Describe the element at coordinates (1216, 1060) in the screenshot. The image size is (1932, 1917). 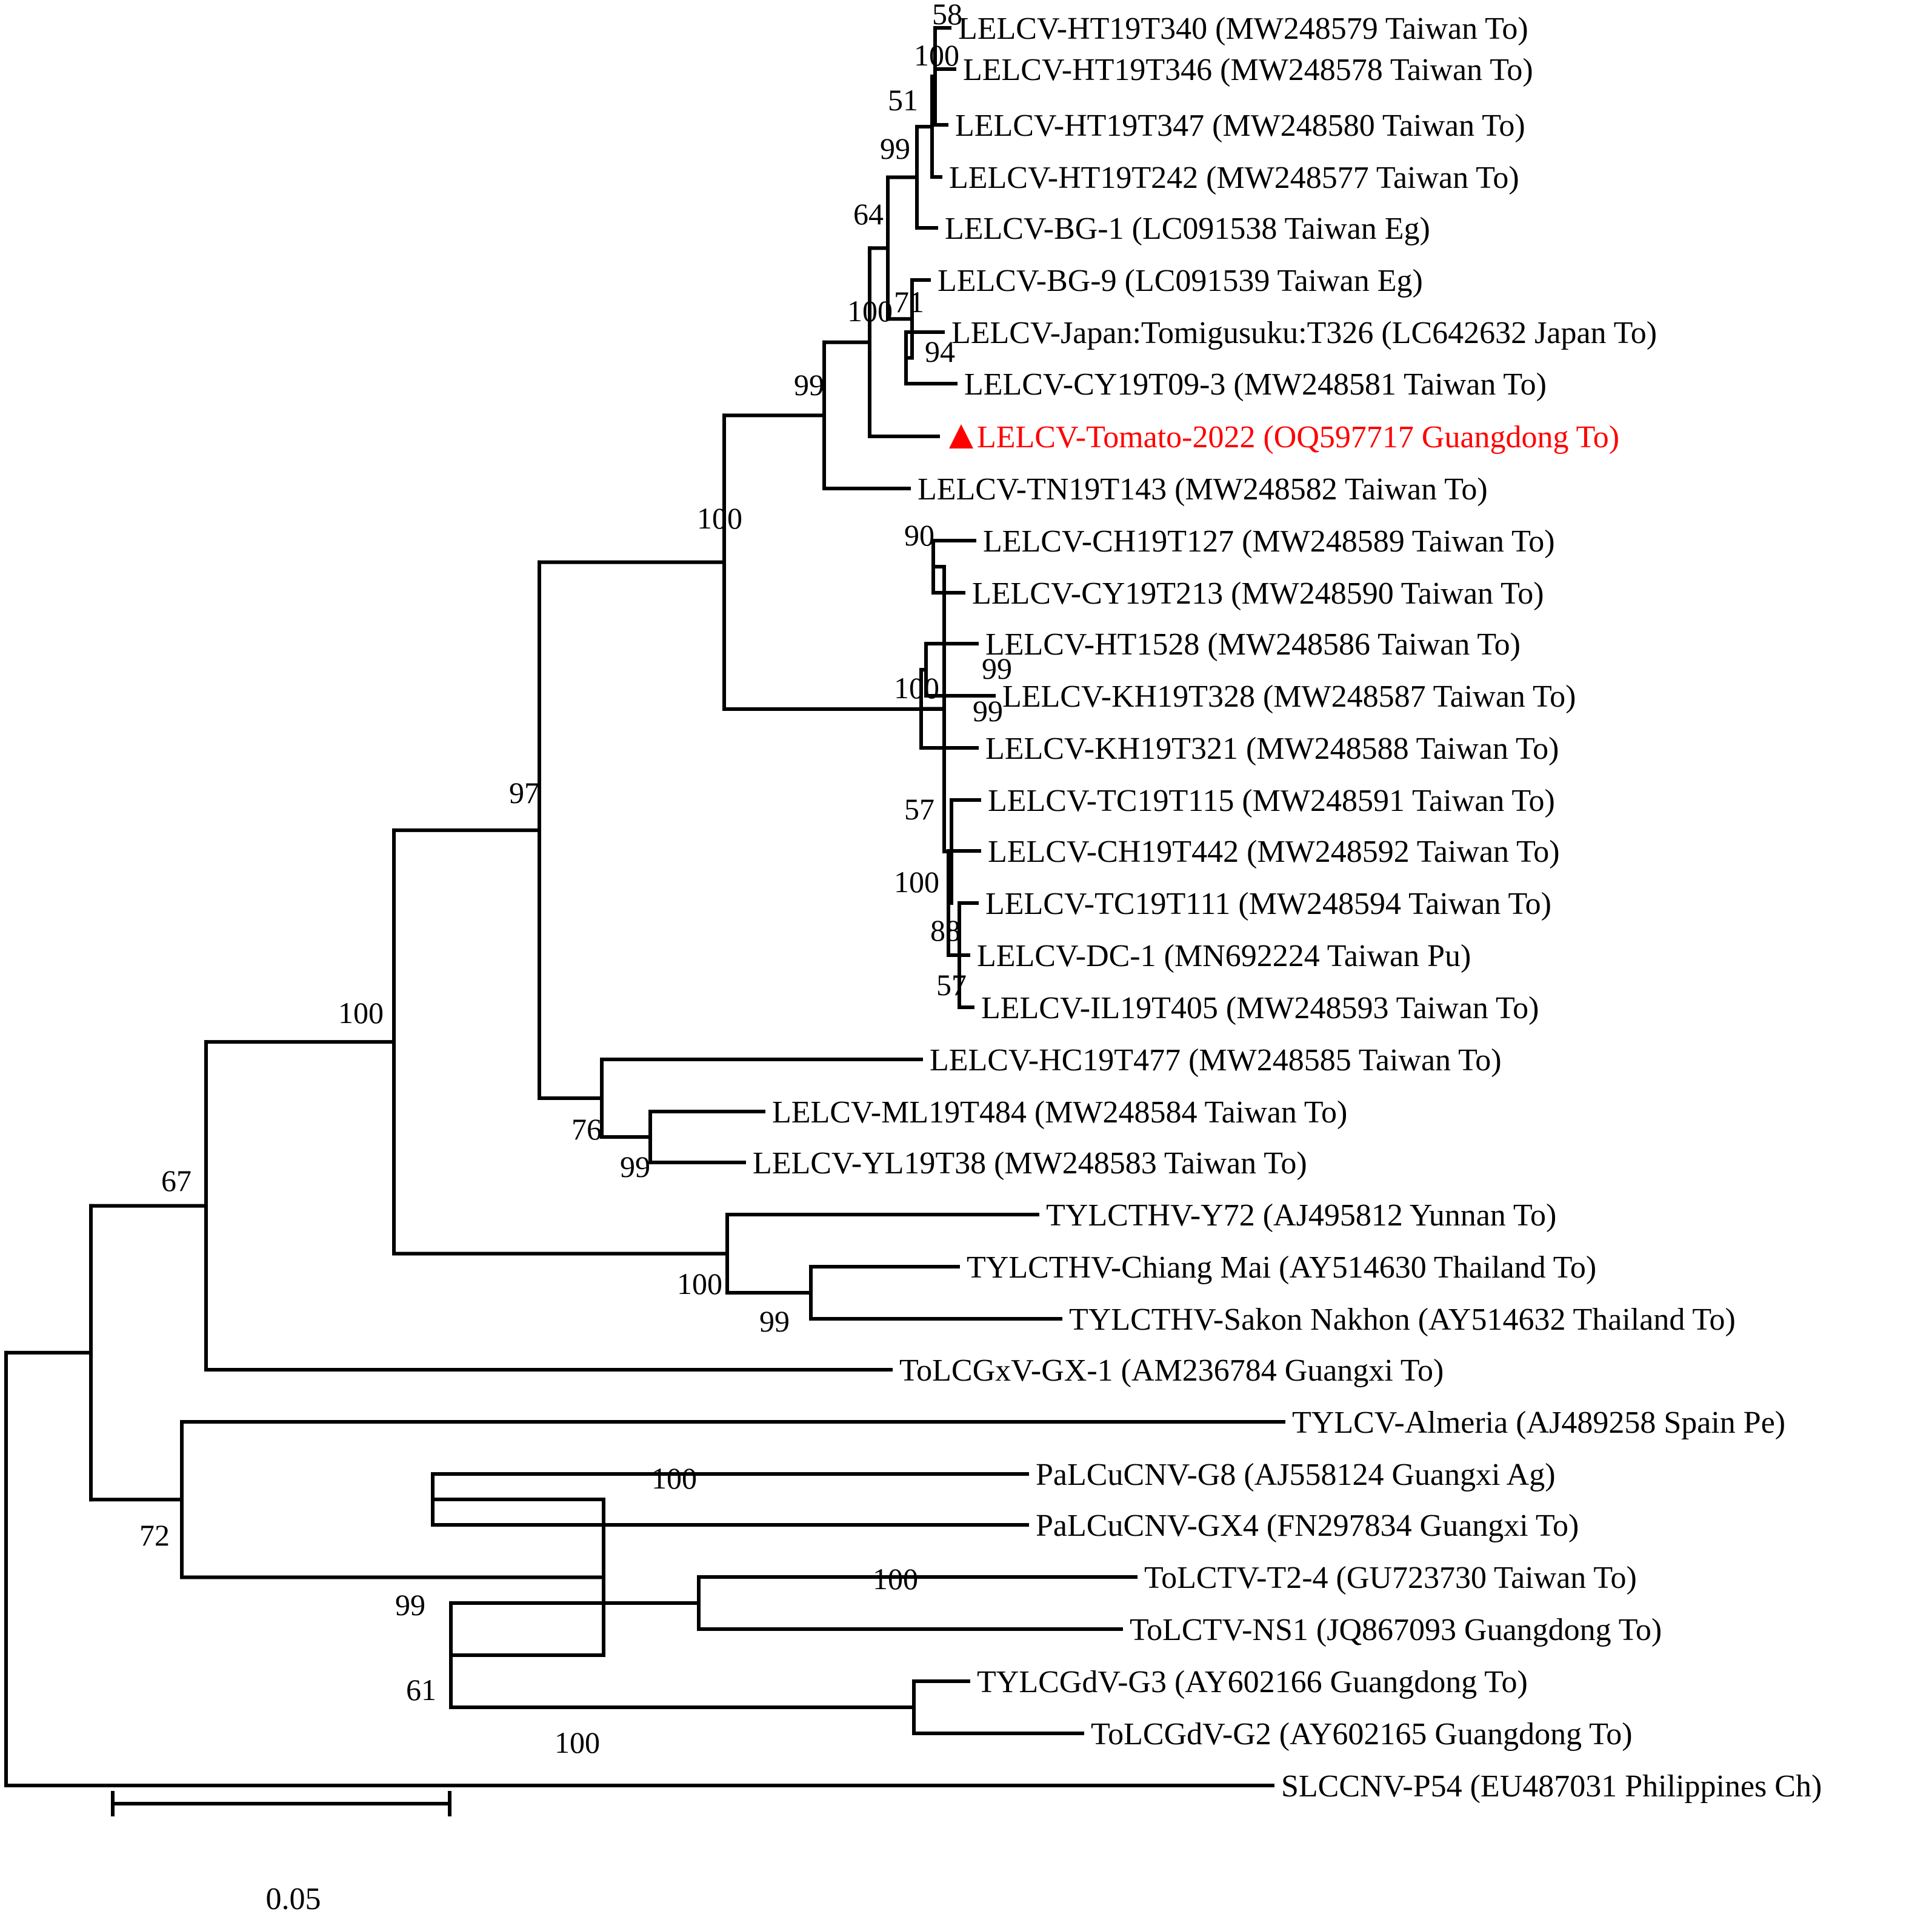
I see `taxon-label: LELCV-HC19T477 (MW248585 Taiwan To)` at that location.